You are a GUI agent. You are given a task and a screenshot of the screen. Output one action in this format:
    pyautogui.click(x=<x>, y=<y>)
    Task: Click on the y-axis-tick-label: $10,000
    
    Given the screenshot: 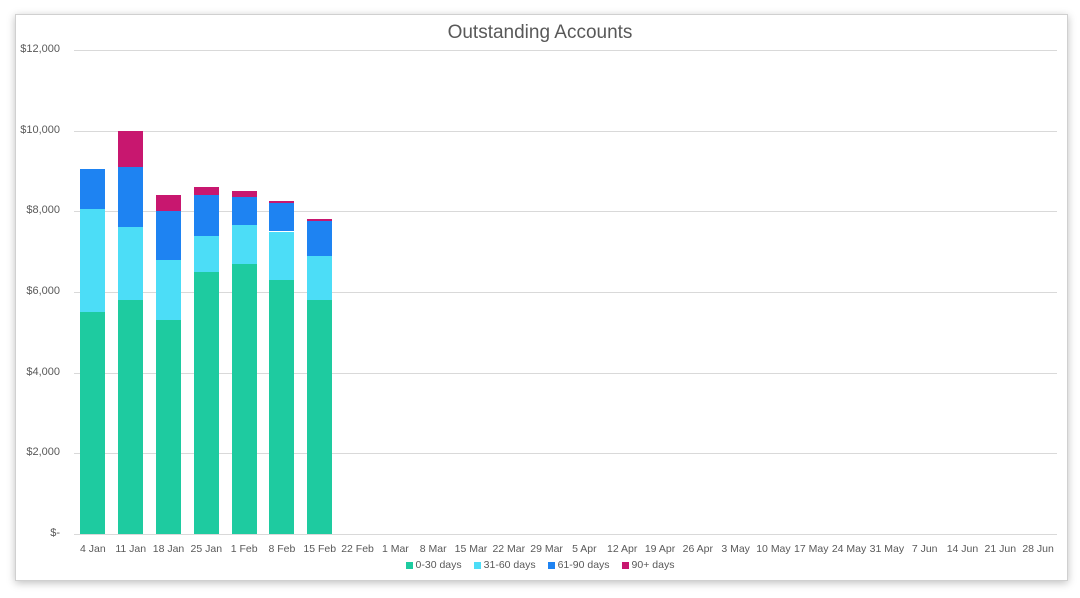 What is the action you would take?
    pyautogui.click(x=40, y=129)
    